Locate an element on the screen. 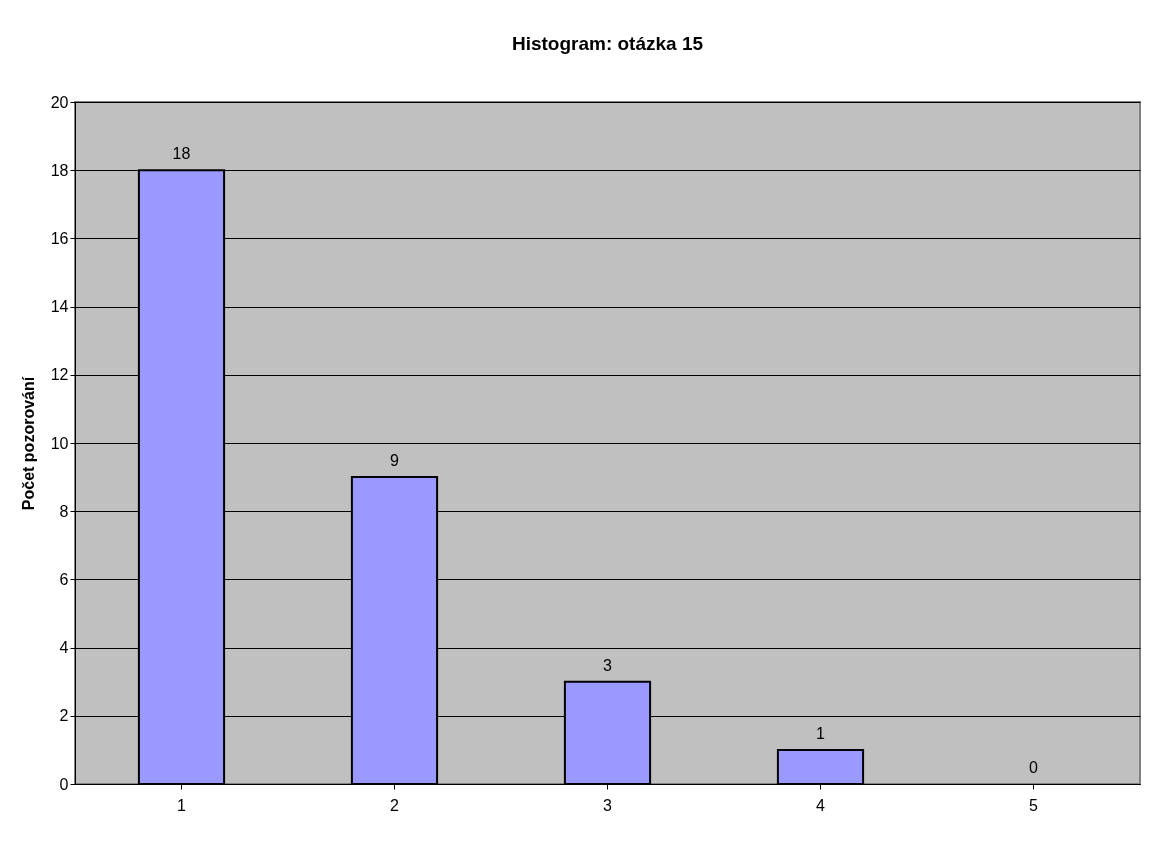  data-label: 3 is located at coordinates (608, 665).